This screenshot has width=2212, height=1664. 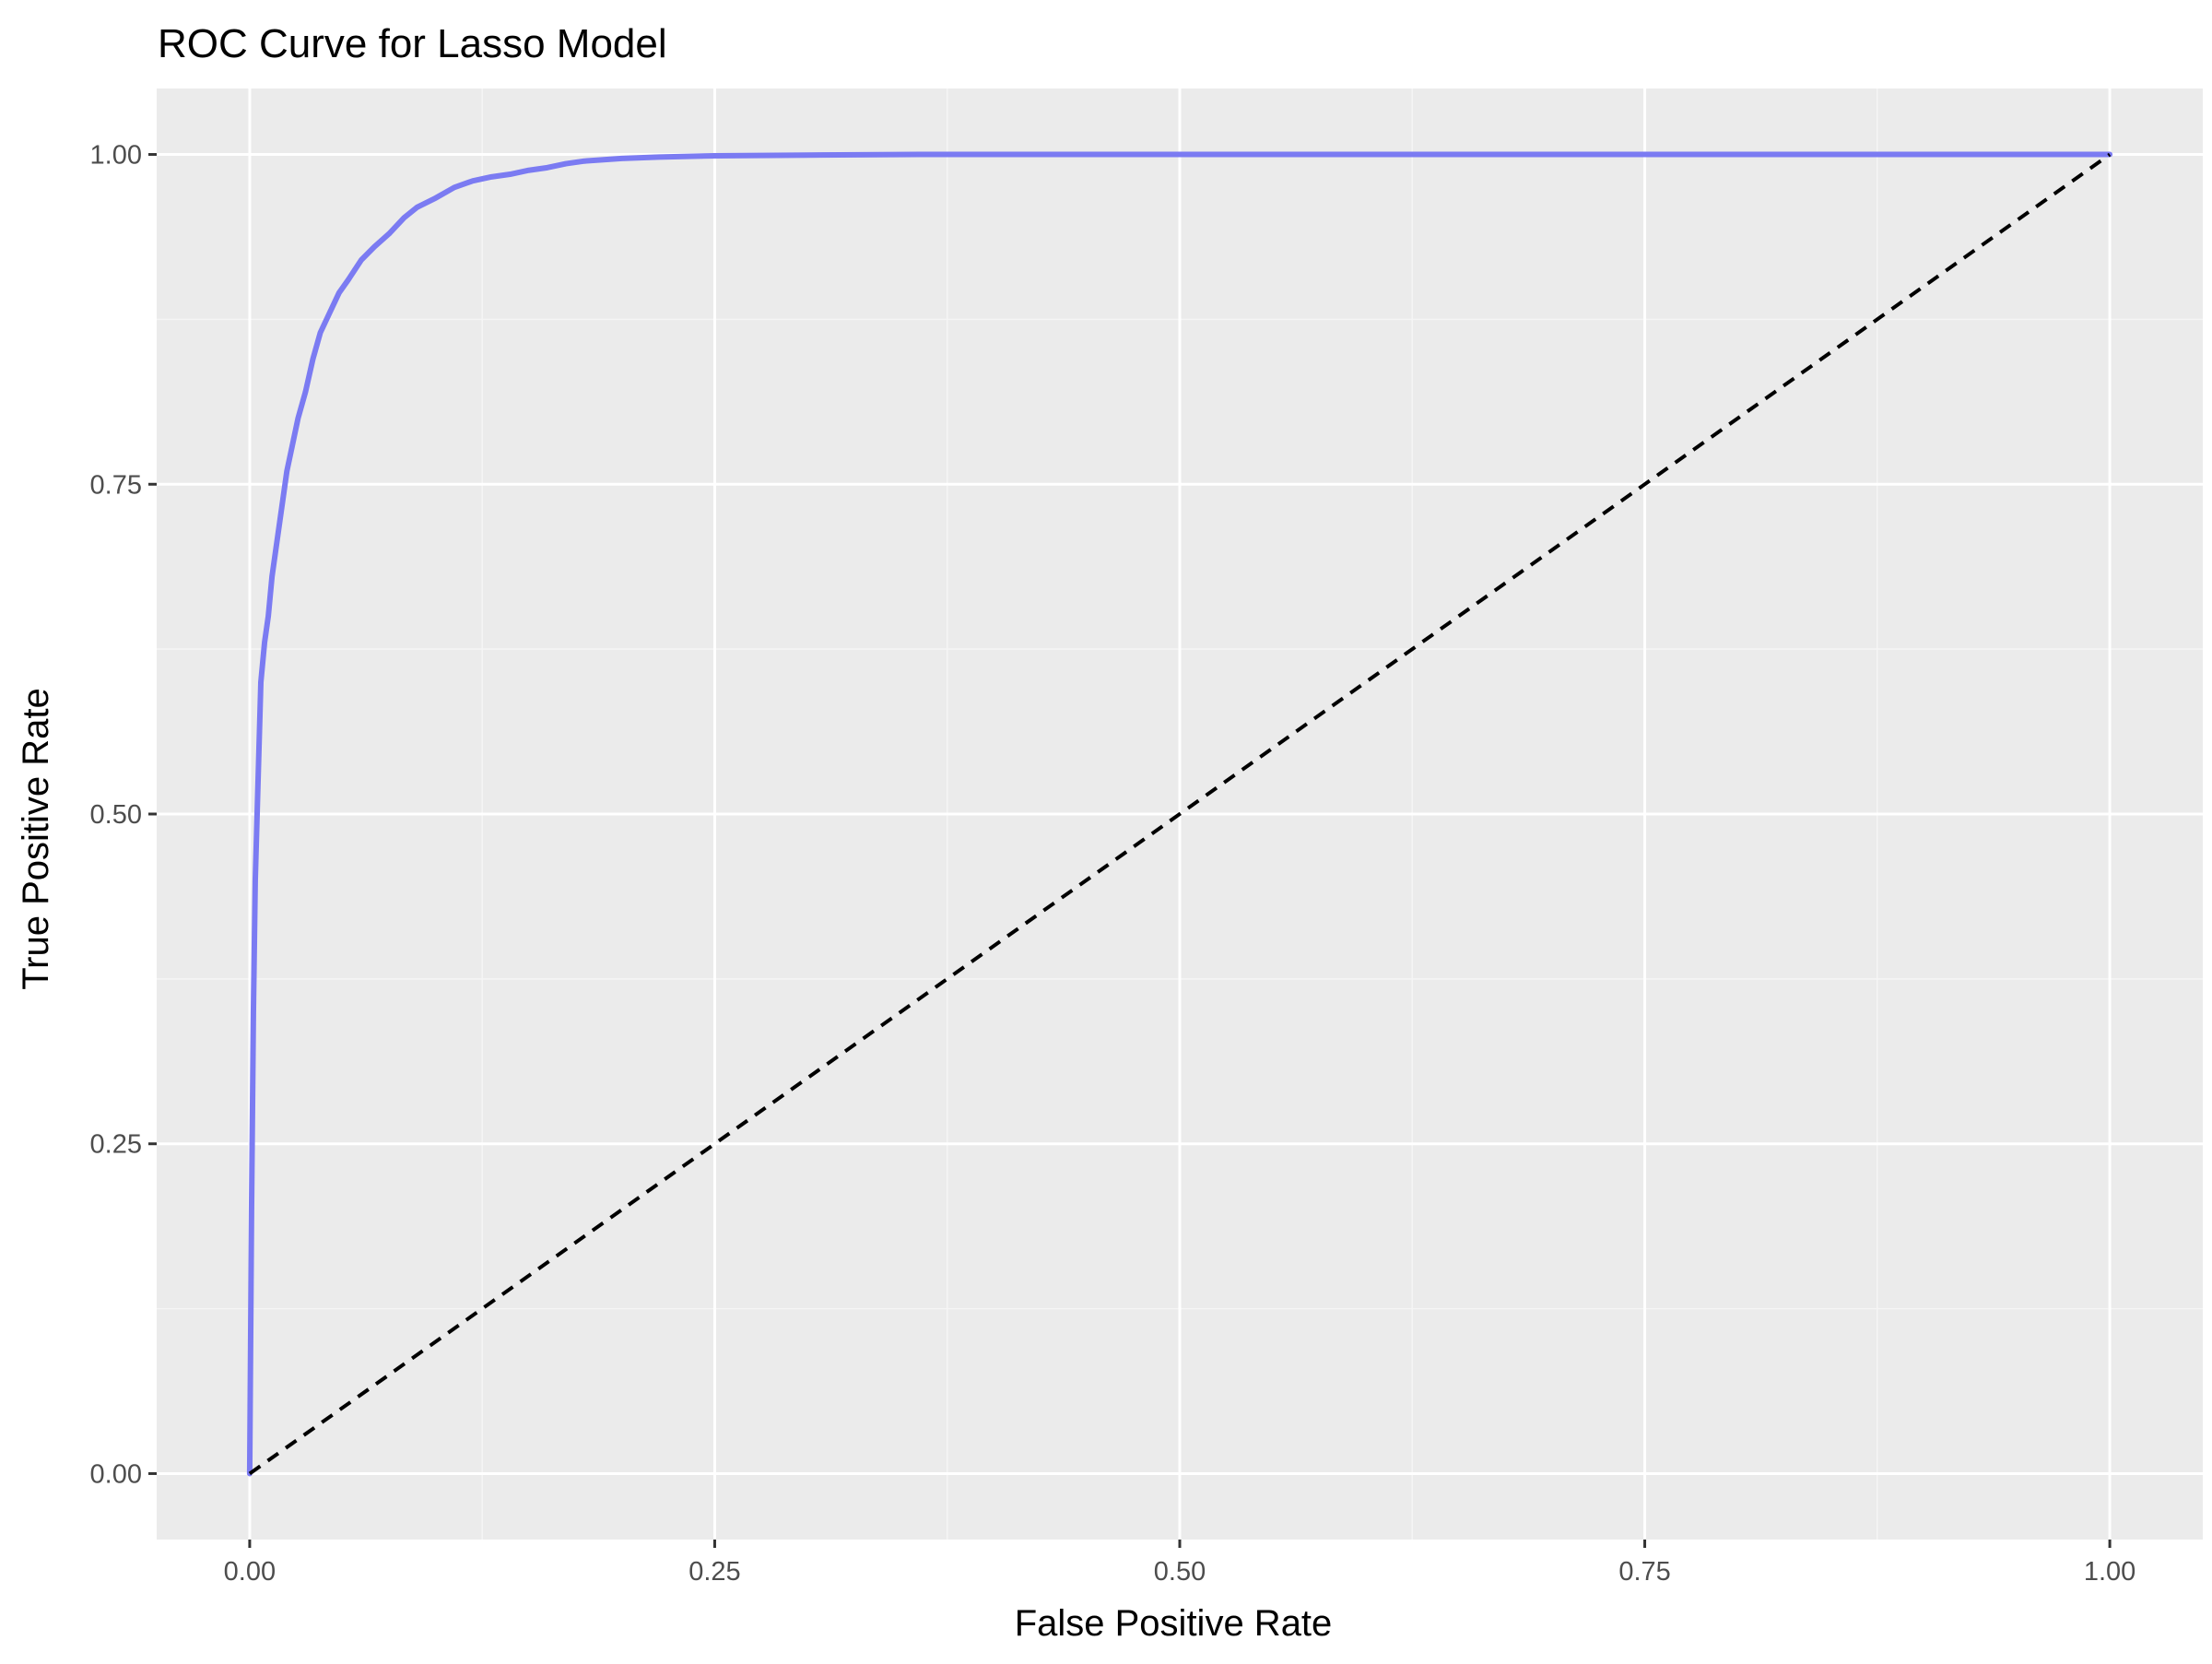 What do you see at coordinates (36, 839) in the screenshot?
I see `y-axis-title: True Positive Rate` at bounding box center [36, 839].